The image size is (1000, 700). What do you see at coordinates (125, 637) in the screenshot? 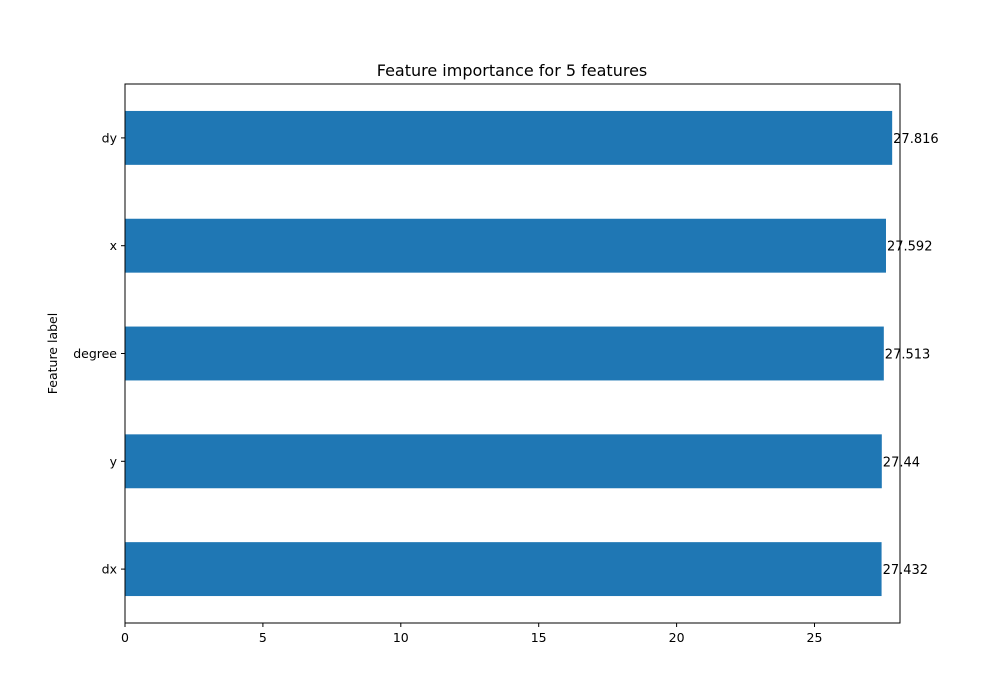
I see `x-tick-label-0: 0` at bounding box center [125, 637].